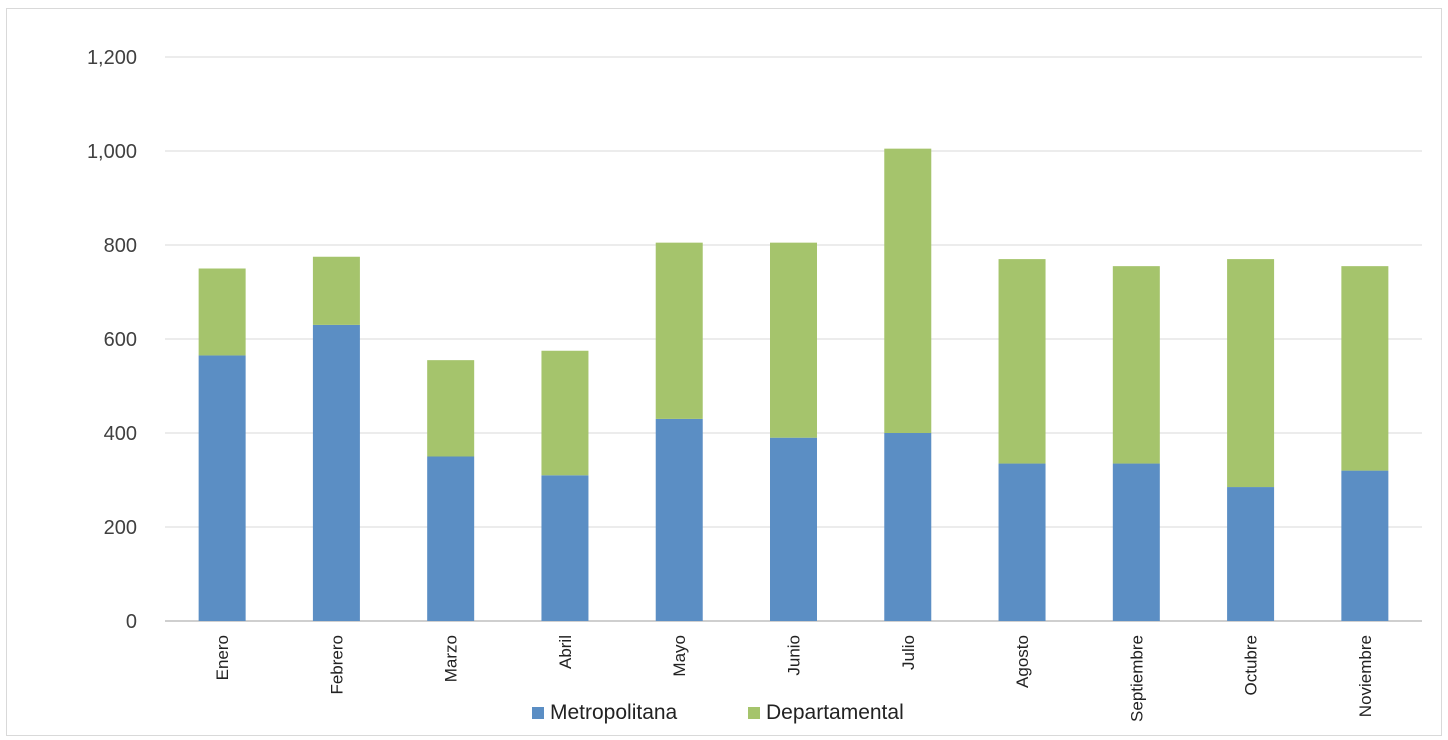  I want to click on x-tick-label: Febrero, so click(336, 665).